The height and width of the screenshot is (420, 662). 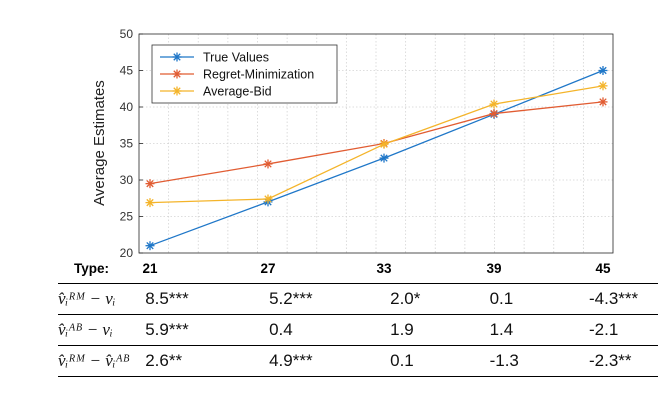 What do you see at coordinates (258, 75) in the screenshot?
I see `legend-label-1: Regret-Minimization` at bounding box center [258, 75].